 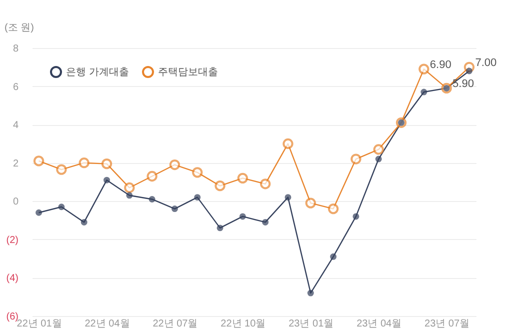 I want to click on legend-label: 은행 가계대출, so click(x=97, y=72).